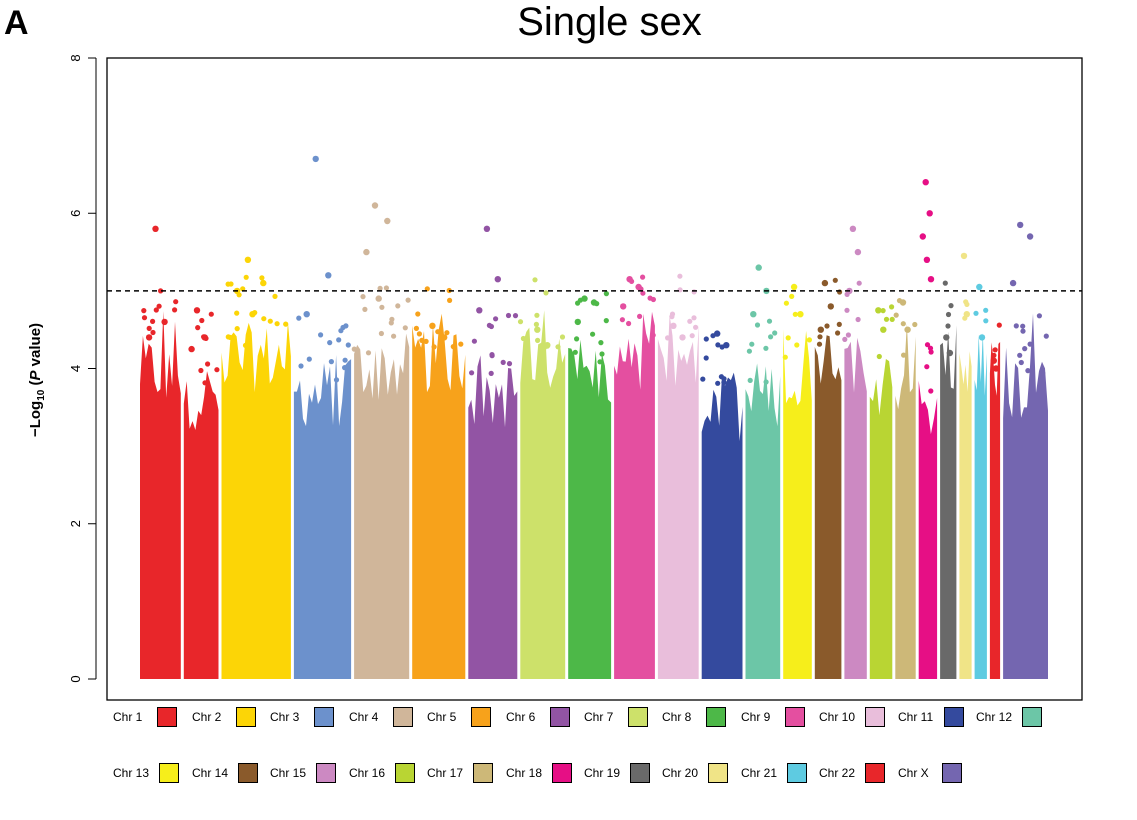  I want to click on legend-label: Chr 2, so click(207, 717).